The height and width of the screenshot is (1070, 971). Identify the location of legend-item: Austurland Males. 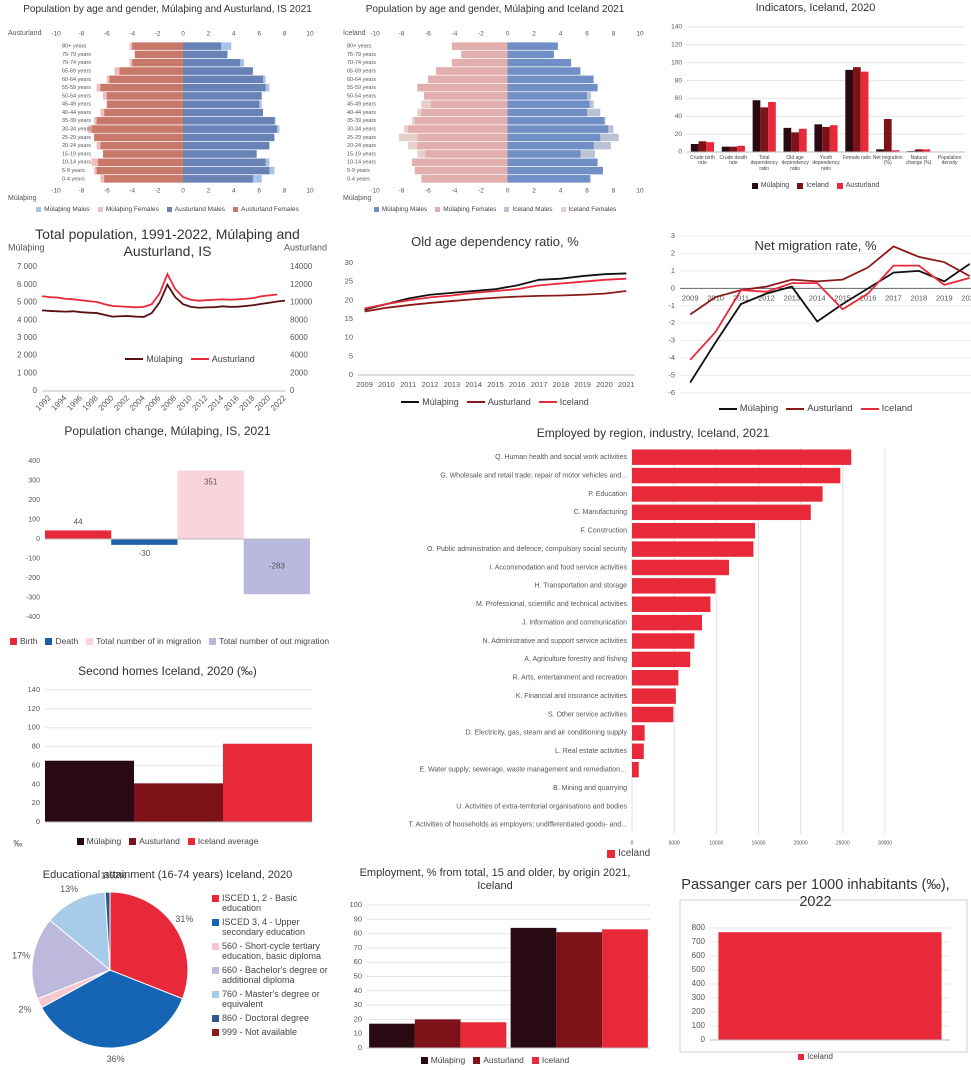
(195, 209).